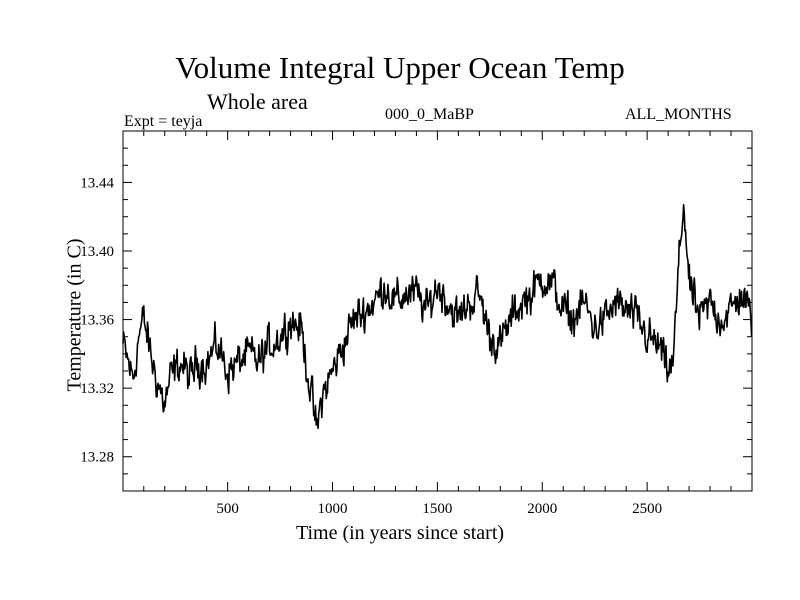 The image size is (800, 600). Describe the element at coordinates (257, 101) in the screenshot. I see `chart-subtitle: Whole area` at that location.